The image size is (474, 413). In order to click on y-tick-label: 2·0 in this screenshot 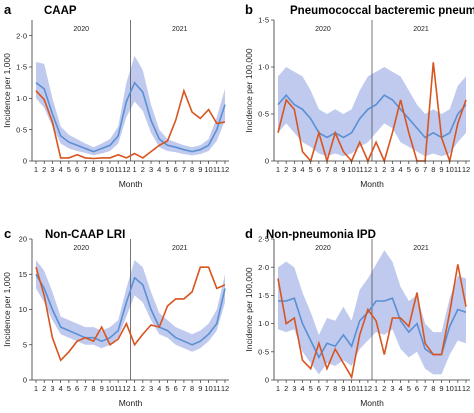, I will do `click(21, 35)`.